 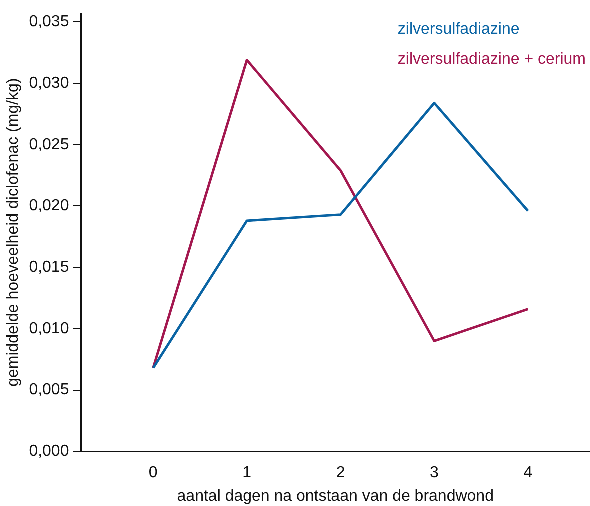 I want to click on x-tick-label: 4, so click(x=528, y=473).